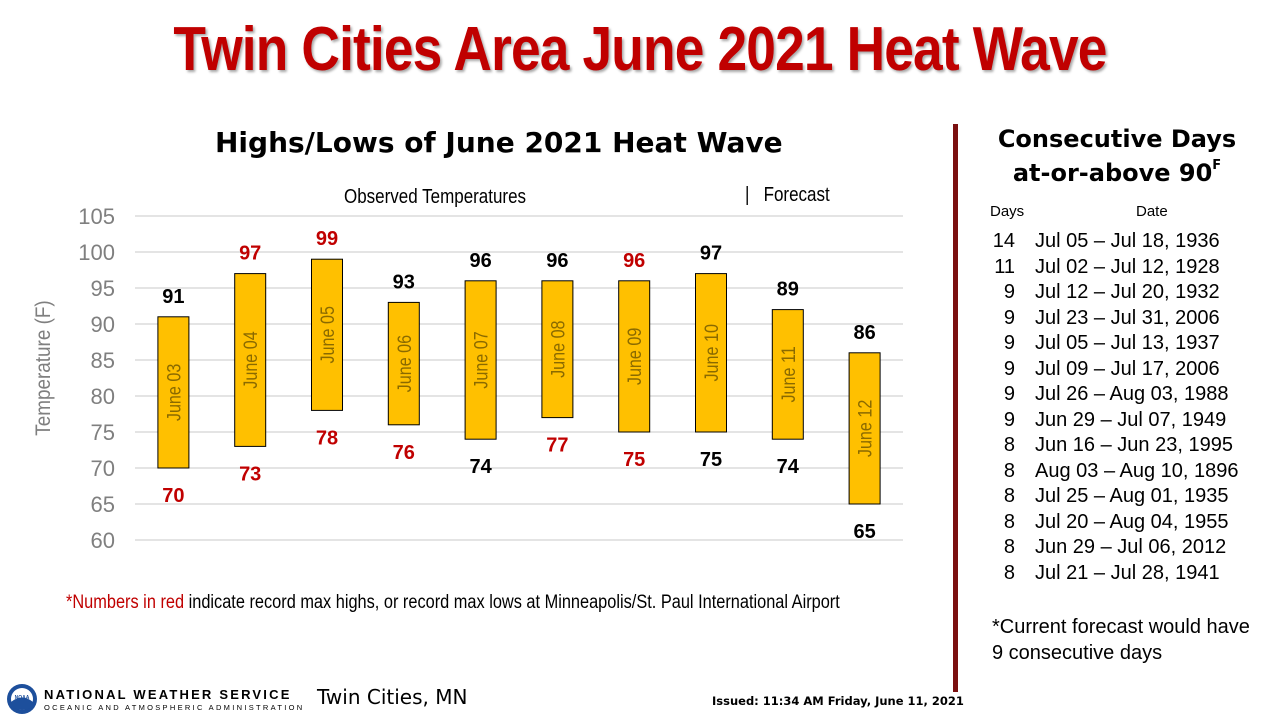 The image size is (1280, 720). I want to click on records-col-days: Days, so click(1007, 211).